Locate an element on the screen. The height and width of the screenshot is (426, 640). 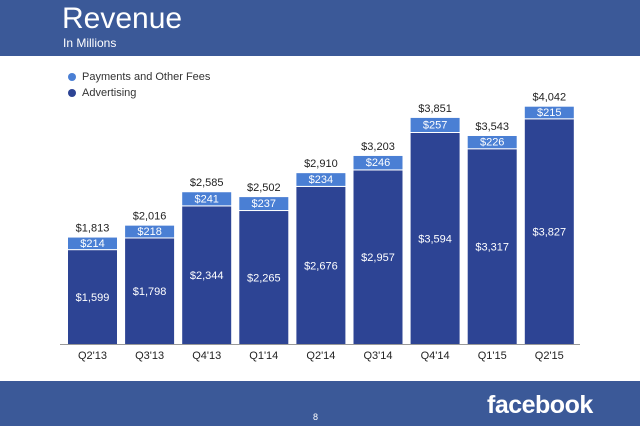
data-label-total: $3,203 is located at coordinates (378, 147).